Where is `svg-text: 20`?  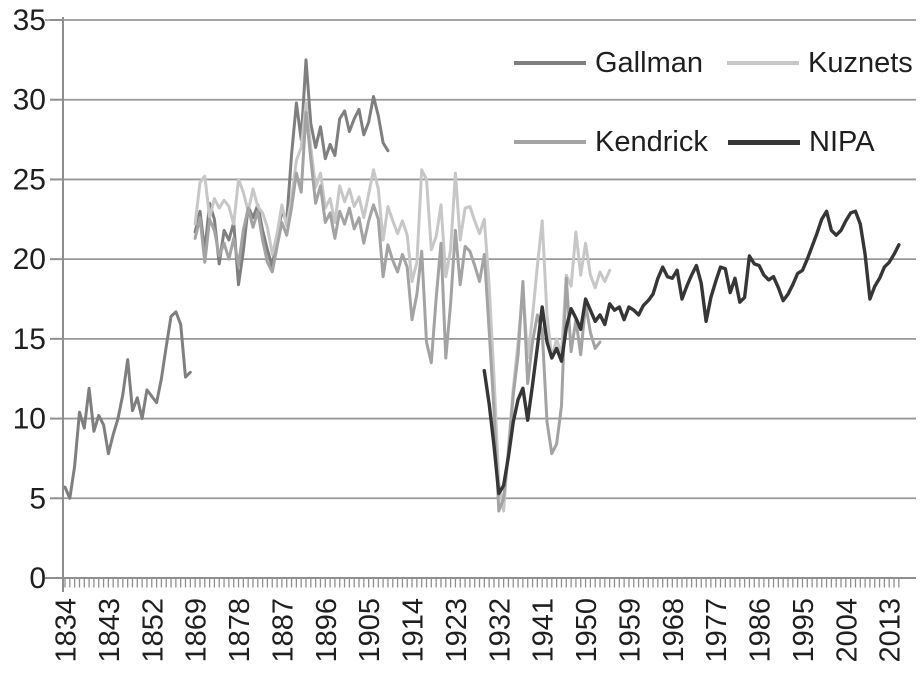
svg-text: 20 is located at coordinates (29, 259).